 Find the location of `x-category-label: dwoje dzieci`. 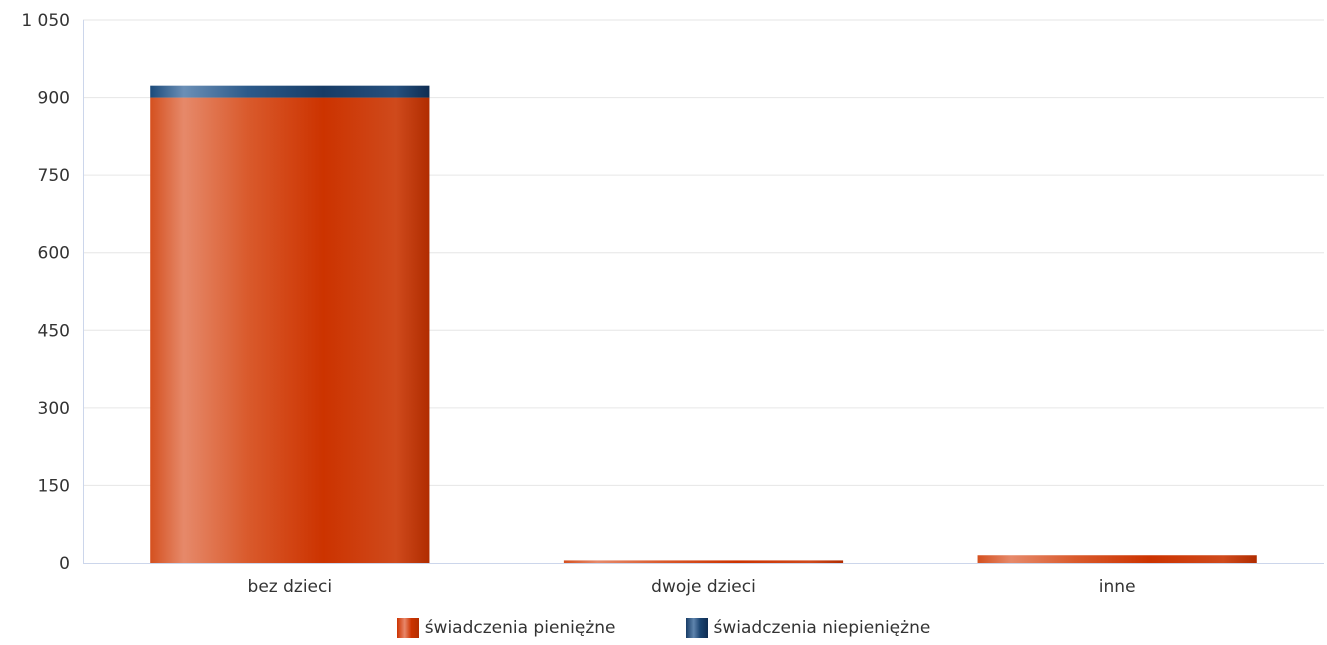

x-category-label: dwoje dzieci is located at coordinates (703, 587).